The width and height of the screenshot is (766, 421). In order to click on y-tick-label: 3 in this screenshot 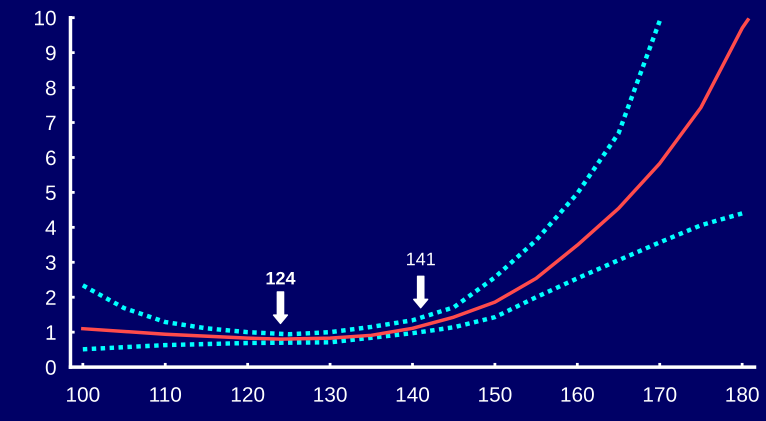, I will do `click(51, 262)`.